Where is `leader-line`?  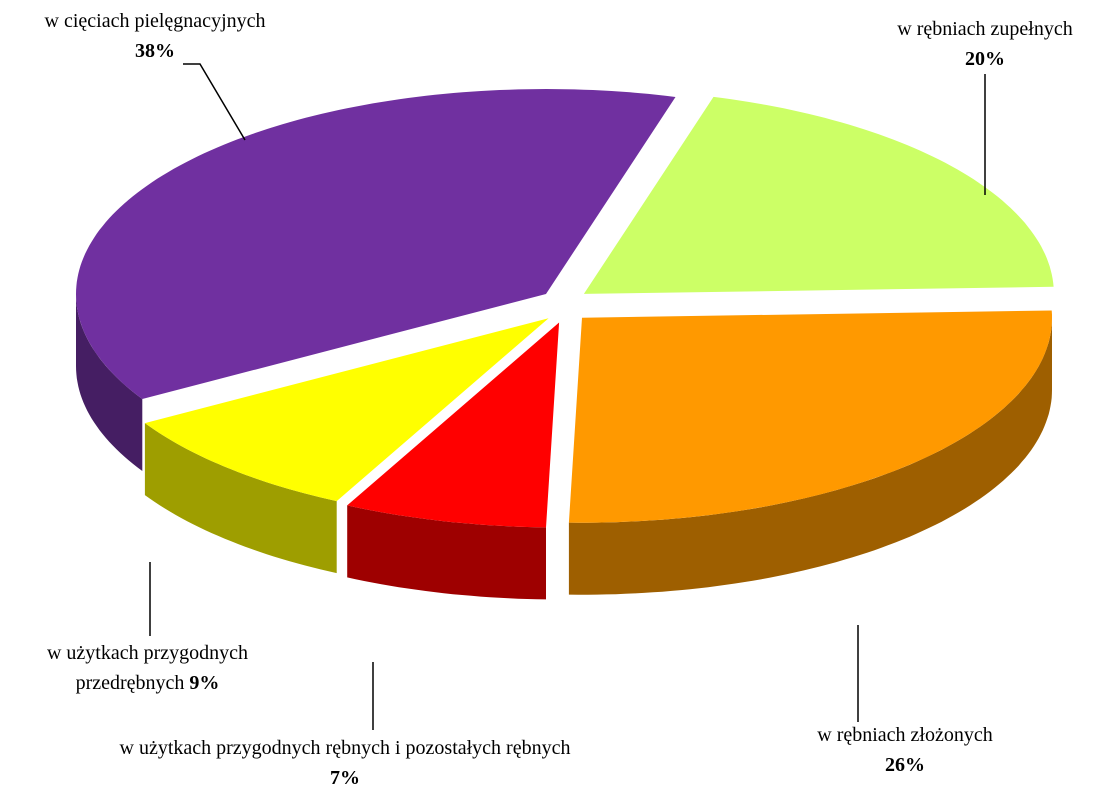 leader-line is located at coordinates (214, 102).